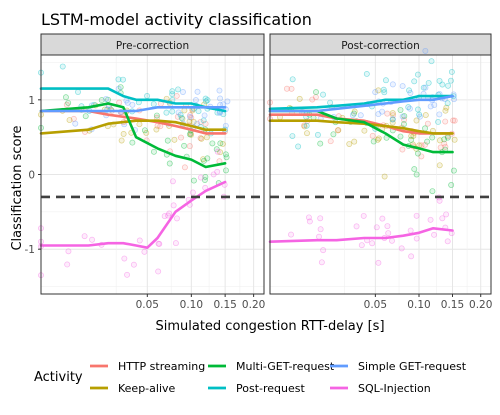  I want to click on x-tick-label: 0.10, so click(191, 305).